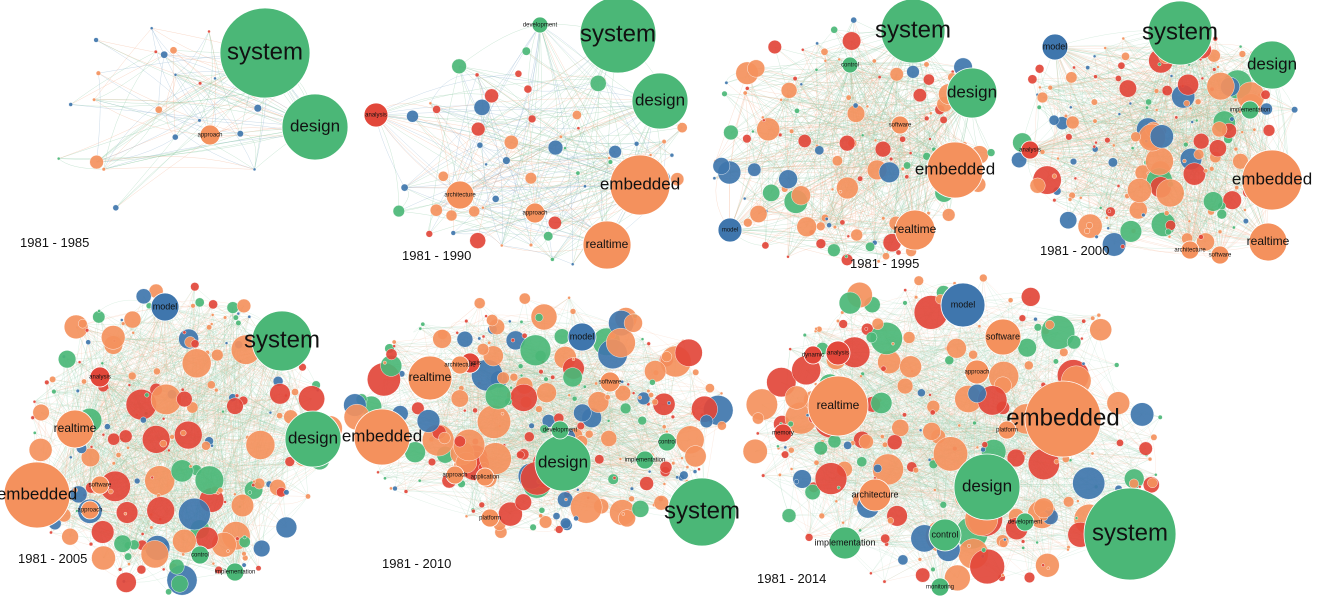 This screenshot has width=1324, height=608. Describe the element at coordinates (640, 183) in the screenshot. I see `node-label-embedded: embedded` at that location.